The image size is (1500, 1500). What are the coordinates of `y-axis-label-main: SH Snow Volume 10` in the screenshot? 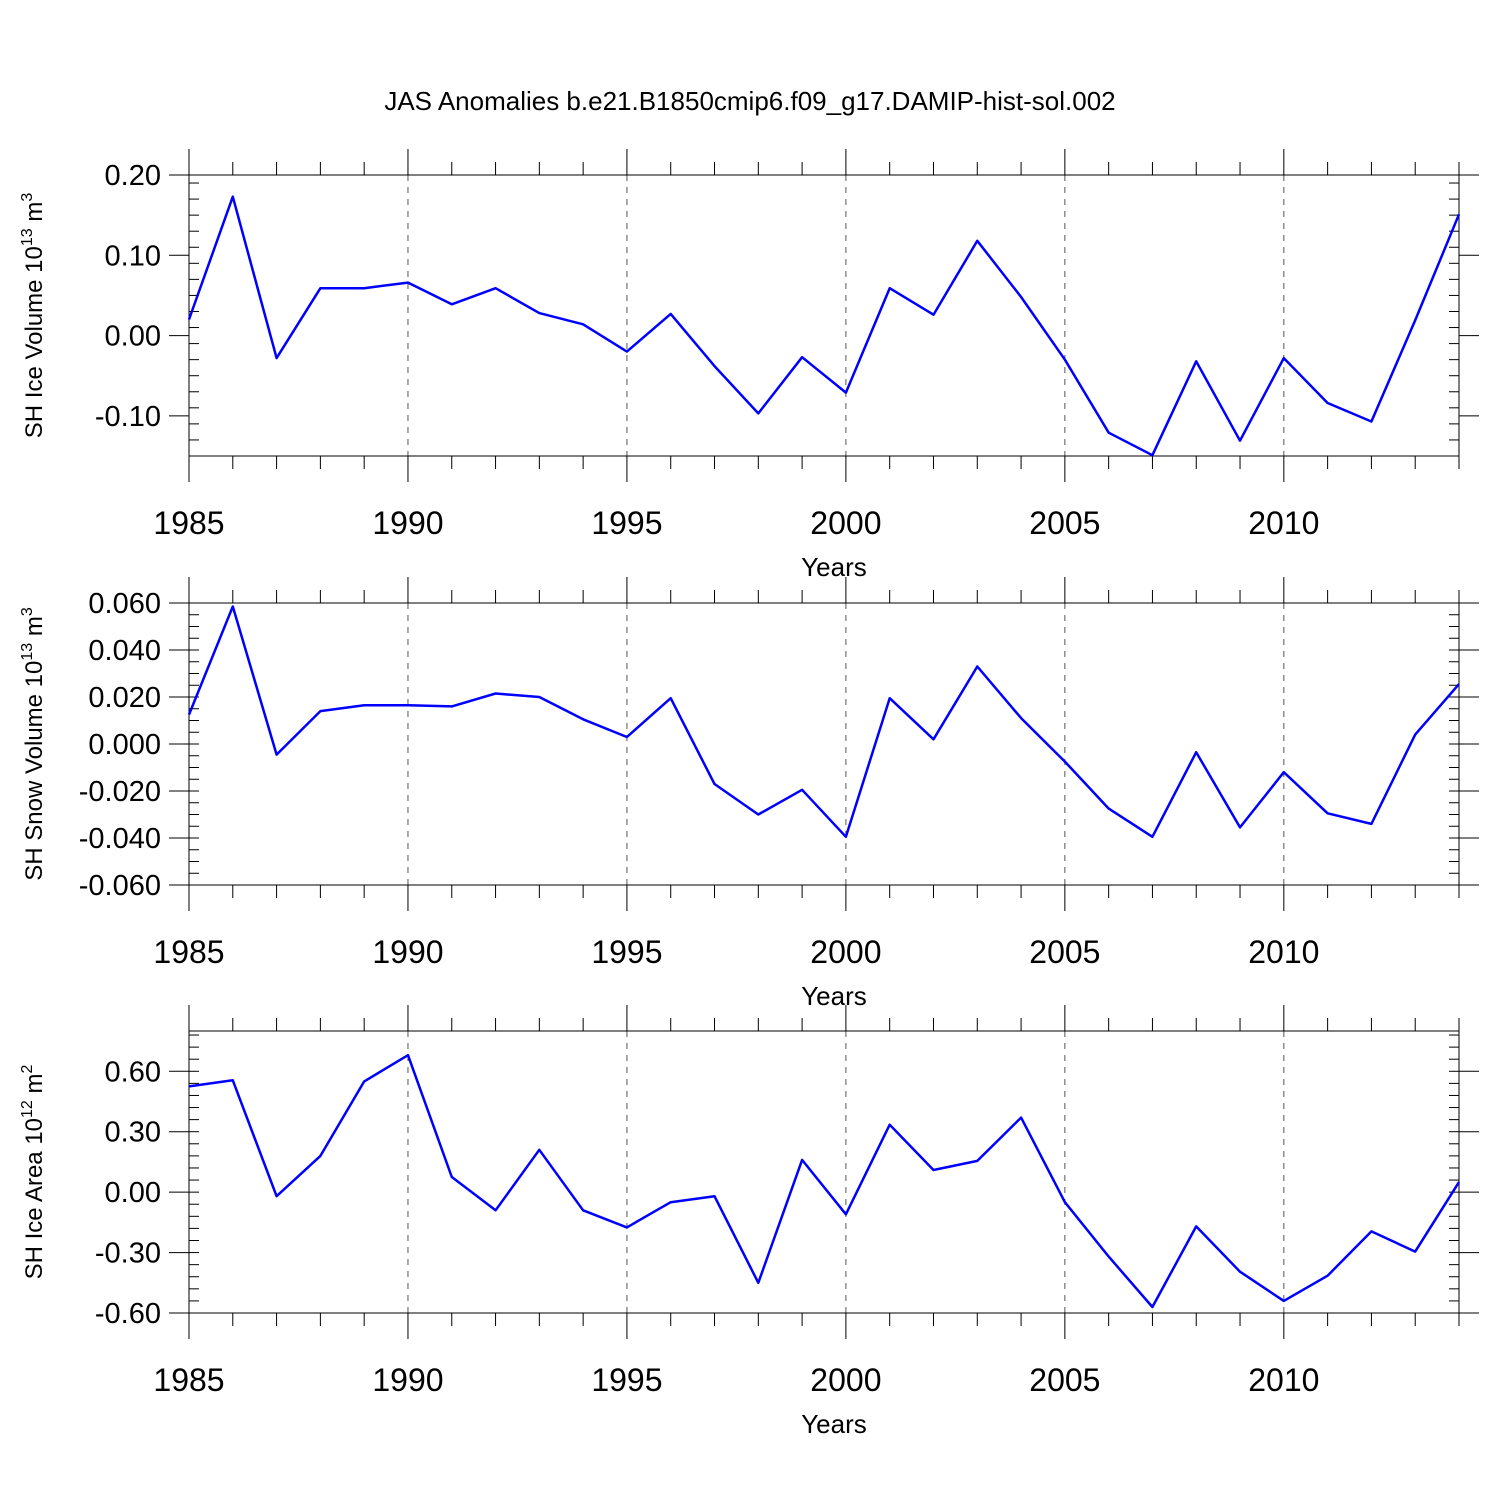 It's located at (34, 771).